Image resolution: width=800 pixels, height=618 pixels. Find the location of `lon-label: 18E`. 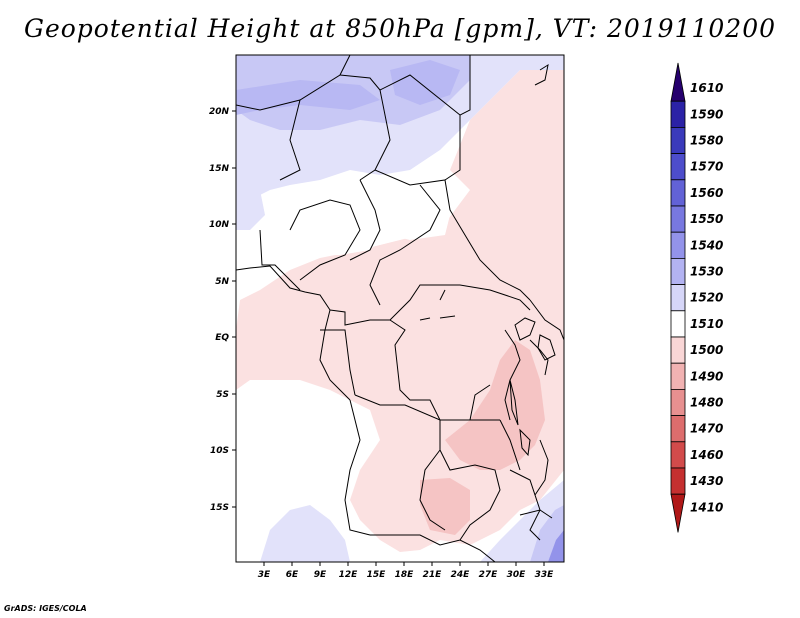

lon-label: 18E is located at coordinates (405, 575).